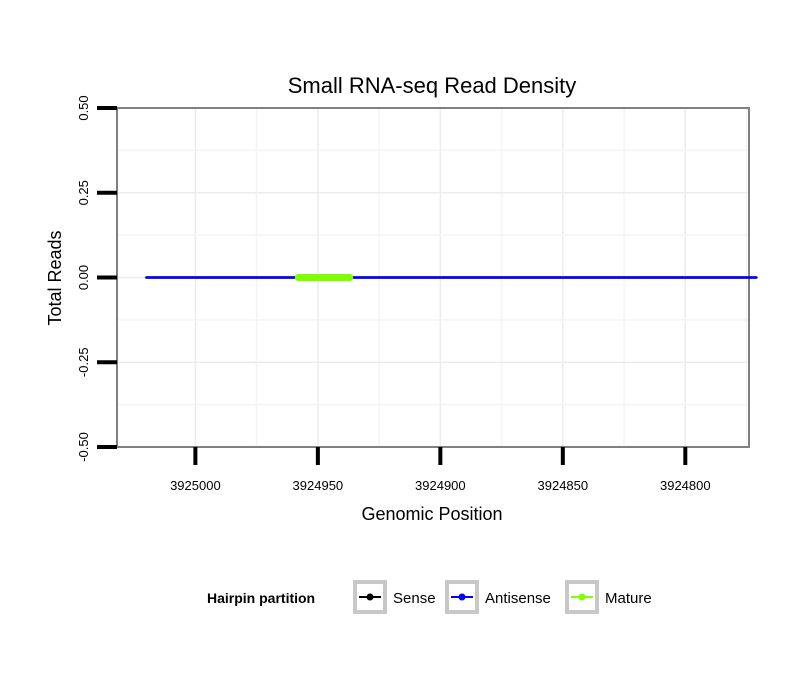  What do you see at coordinates (628, 598) in the screenshot?
I see `legend-label-mature: Mature` at bounding box center [628, 598].